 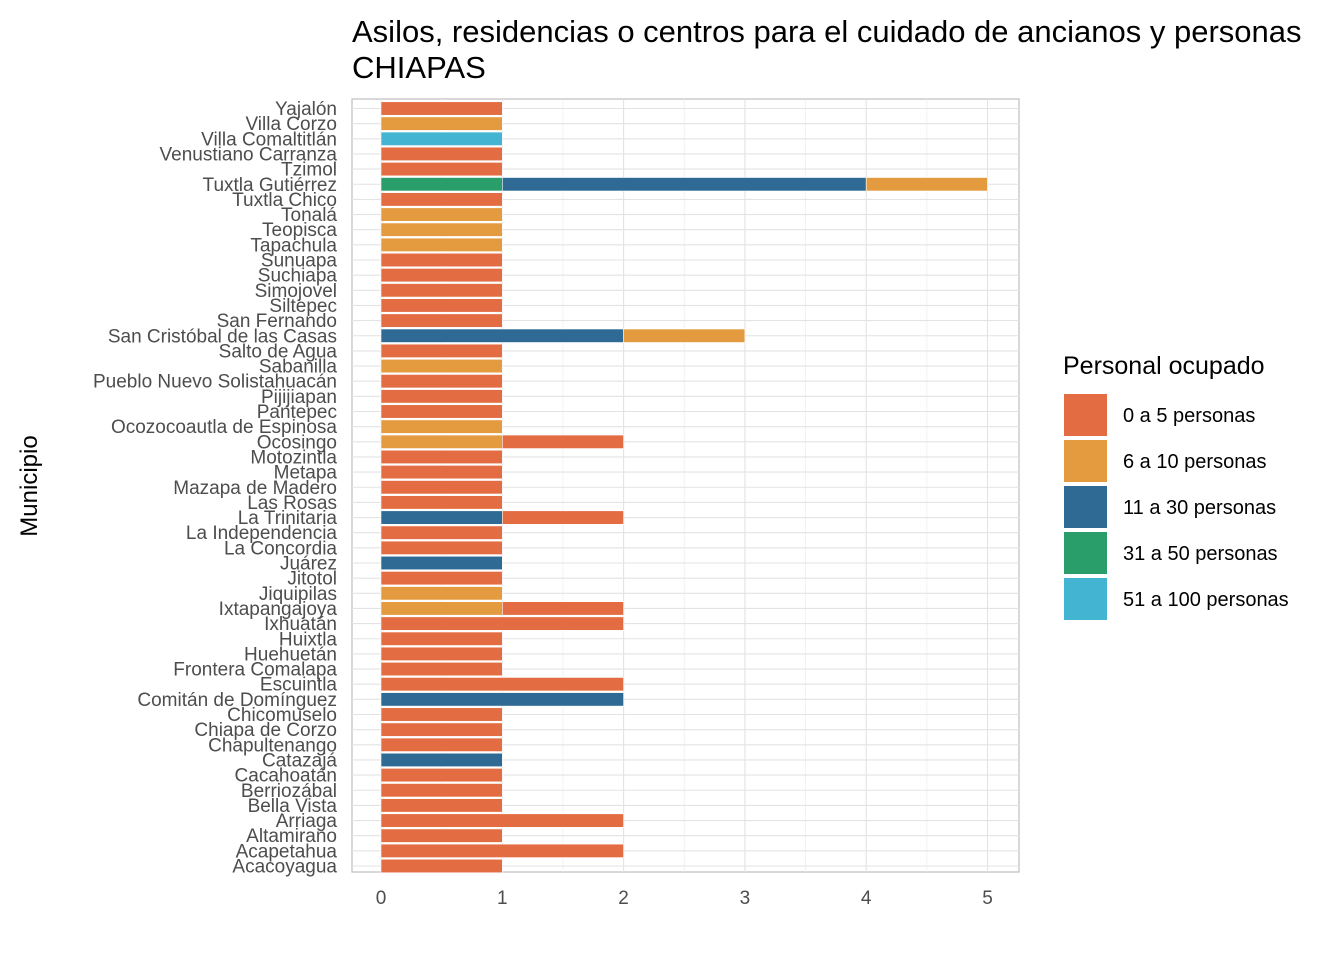 What do you see at coordinates (381, 898) in the screenshot?
I see `x-tick-label: 0` at bounding box center [381, 898].